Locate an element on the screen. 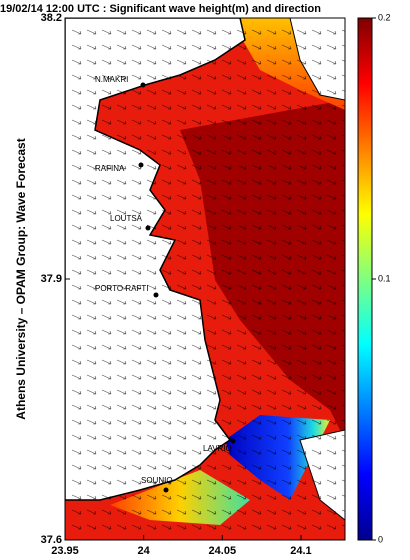 The image size is (410, 560). place-dot is located at coordinates (148, 228).